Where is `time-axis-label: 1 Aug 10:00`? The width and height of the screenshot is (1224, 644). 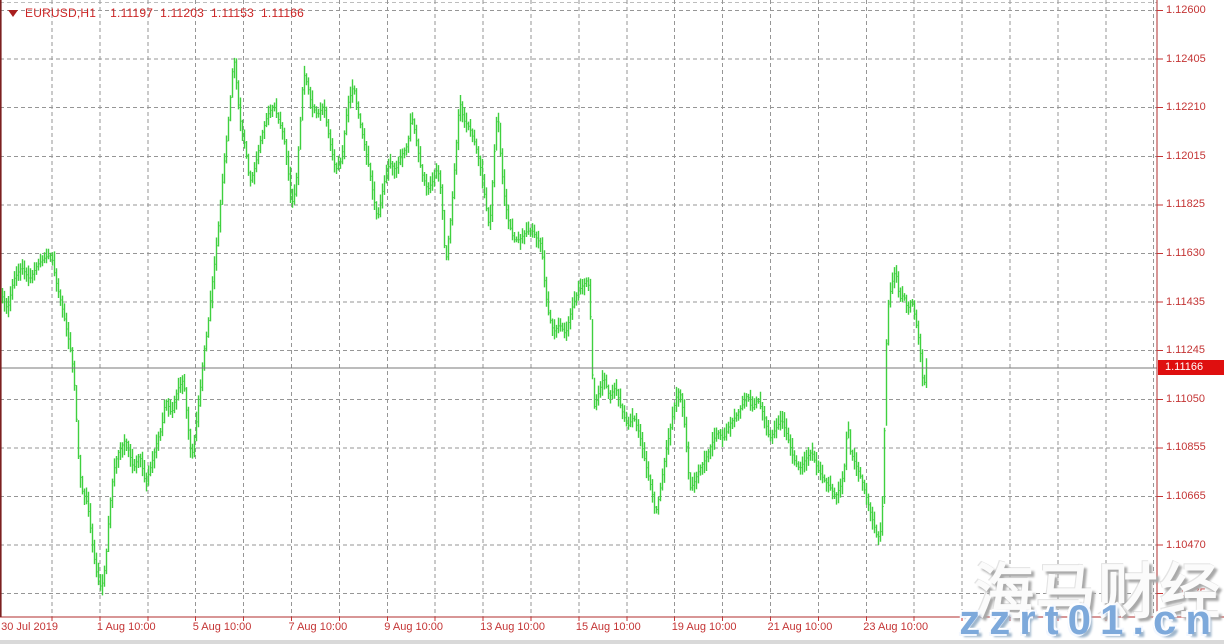
time-axis-label: 1 Aug 10:00 is located at coordinates (126, 627).